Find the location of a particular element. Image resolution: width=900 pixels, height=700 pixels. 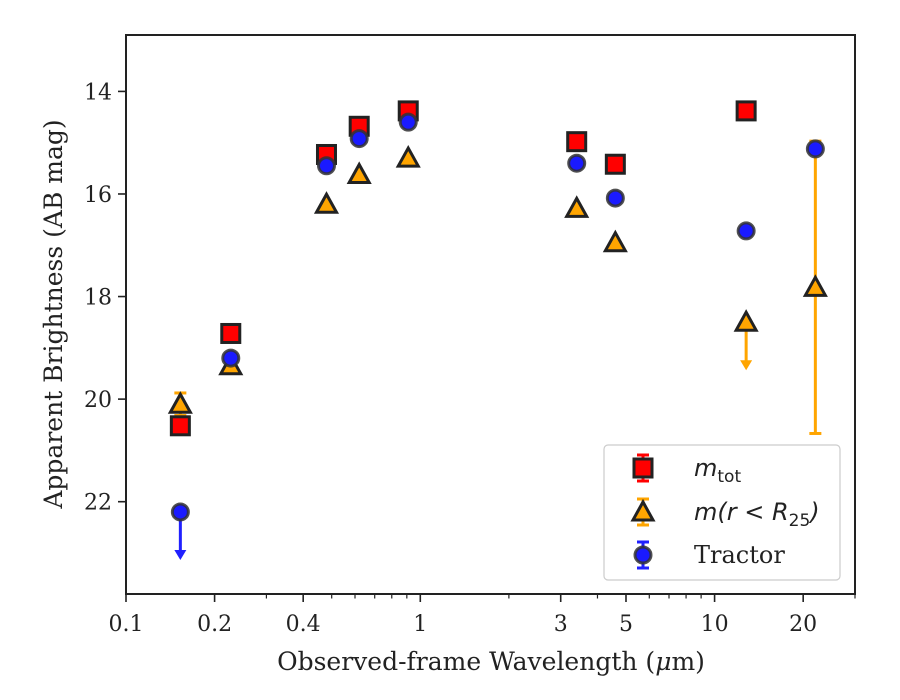

x-axis-label: Observed-frame Wavelength (μm) is located at coordinates (491, 661).